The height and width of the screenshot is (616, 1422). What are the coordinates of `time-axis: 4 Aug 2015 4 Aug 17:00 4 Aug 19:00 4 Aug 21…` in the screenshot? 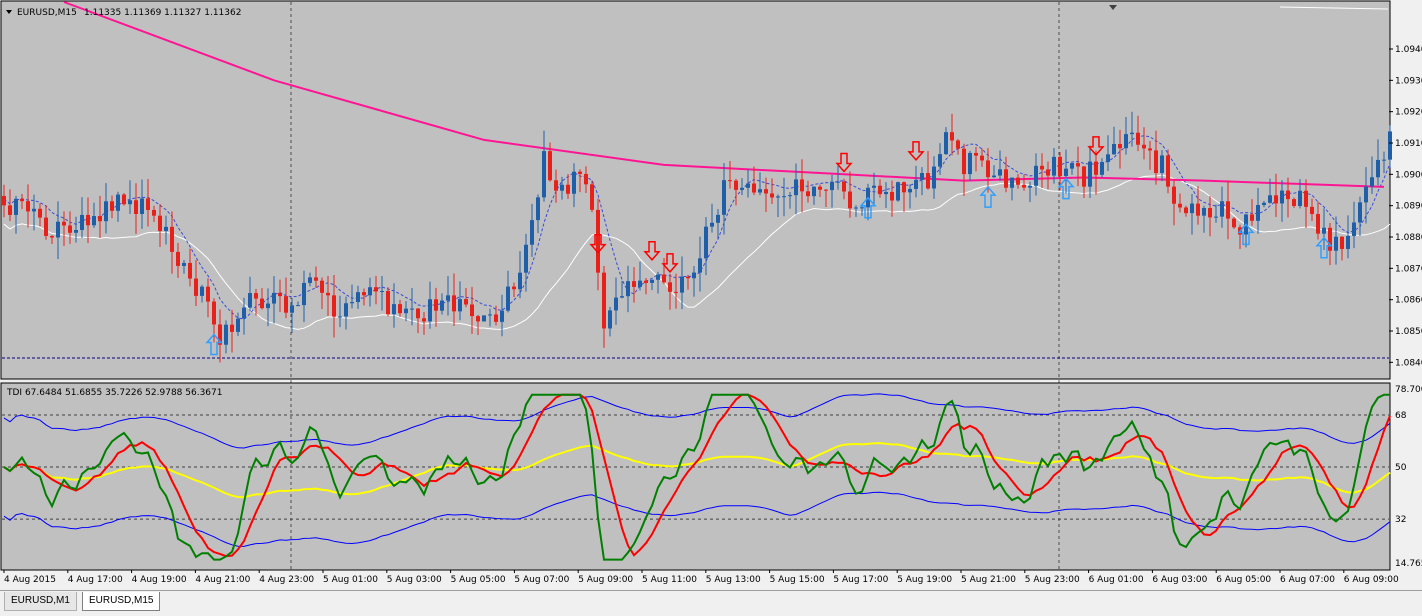 It's located at (701, 577).